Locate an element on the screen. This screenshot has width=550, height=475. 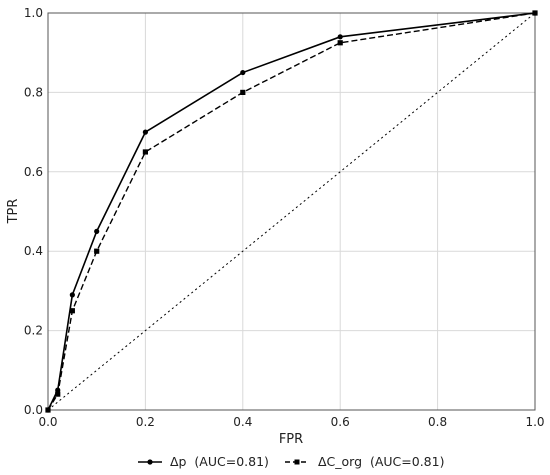
y-tick-label: 0.0 is located at coordinates (33, 410).